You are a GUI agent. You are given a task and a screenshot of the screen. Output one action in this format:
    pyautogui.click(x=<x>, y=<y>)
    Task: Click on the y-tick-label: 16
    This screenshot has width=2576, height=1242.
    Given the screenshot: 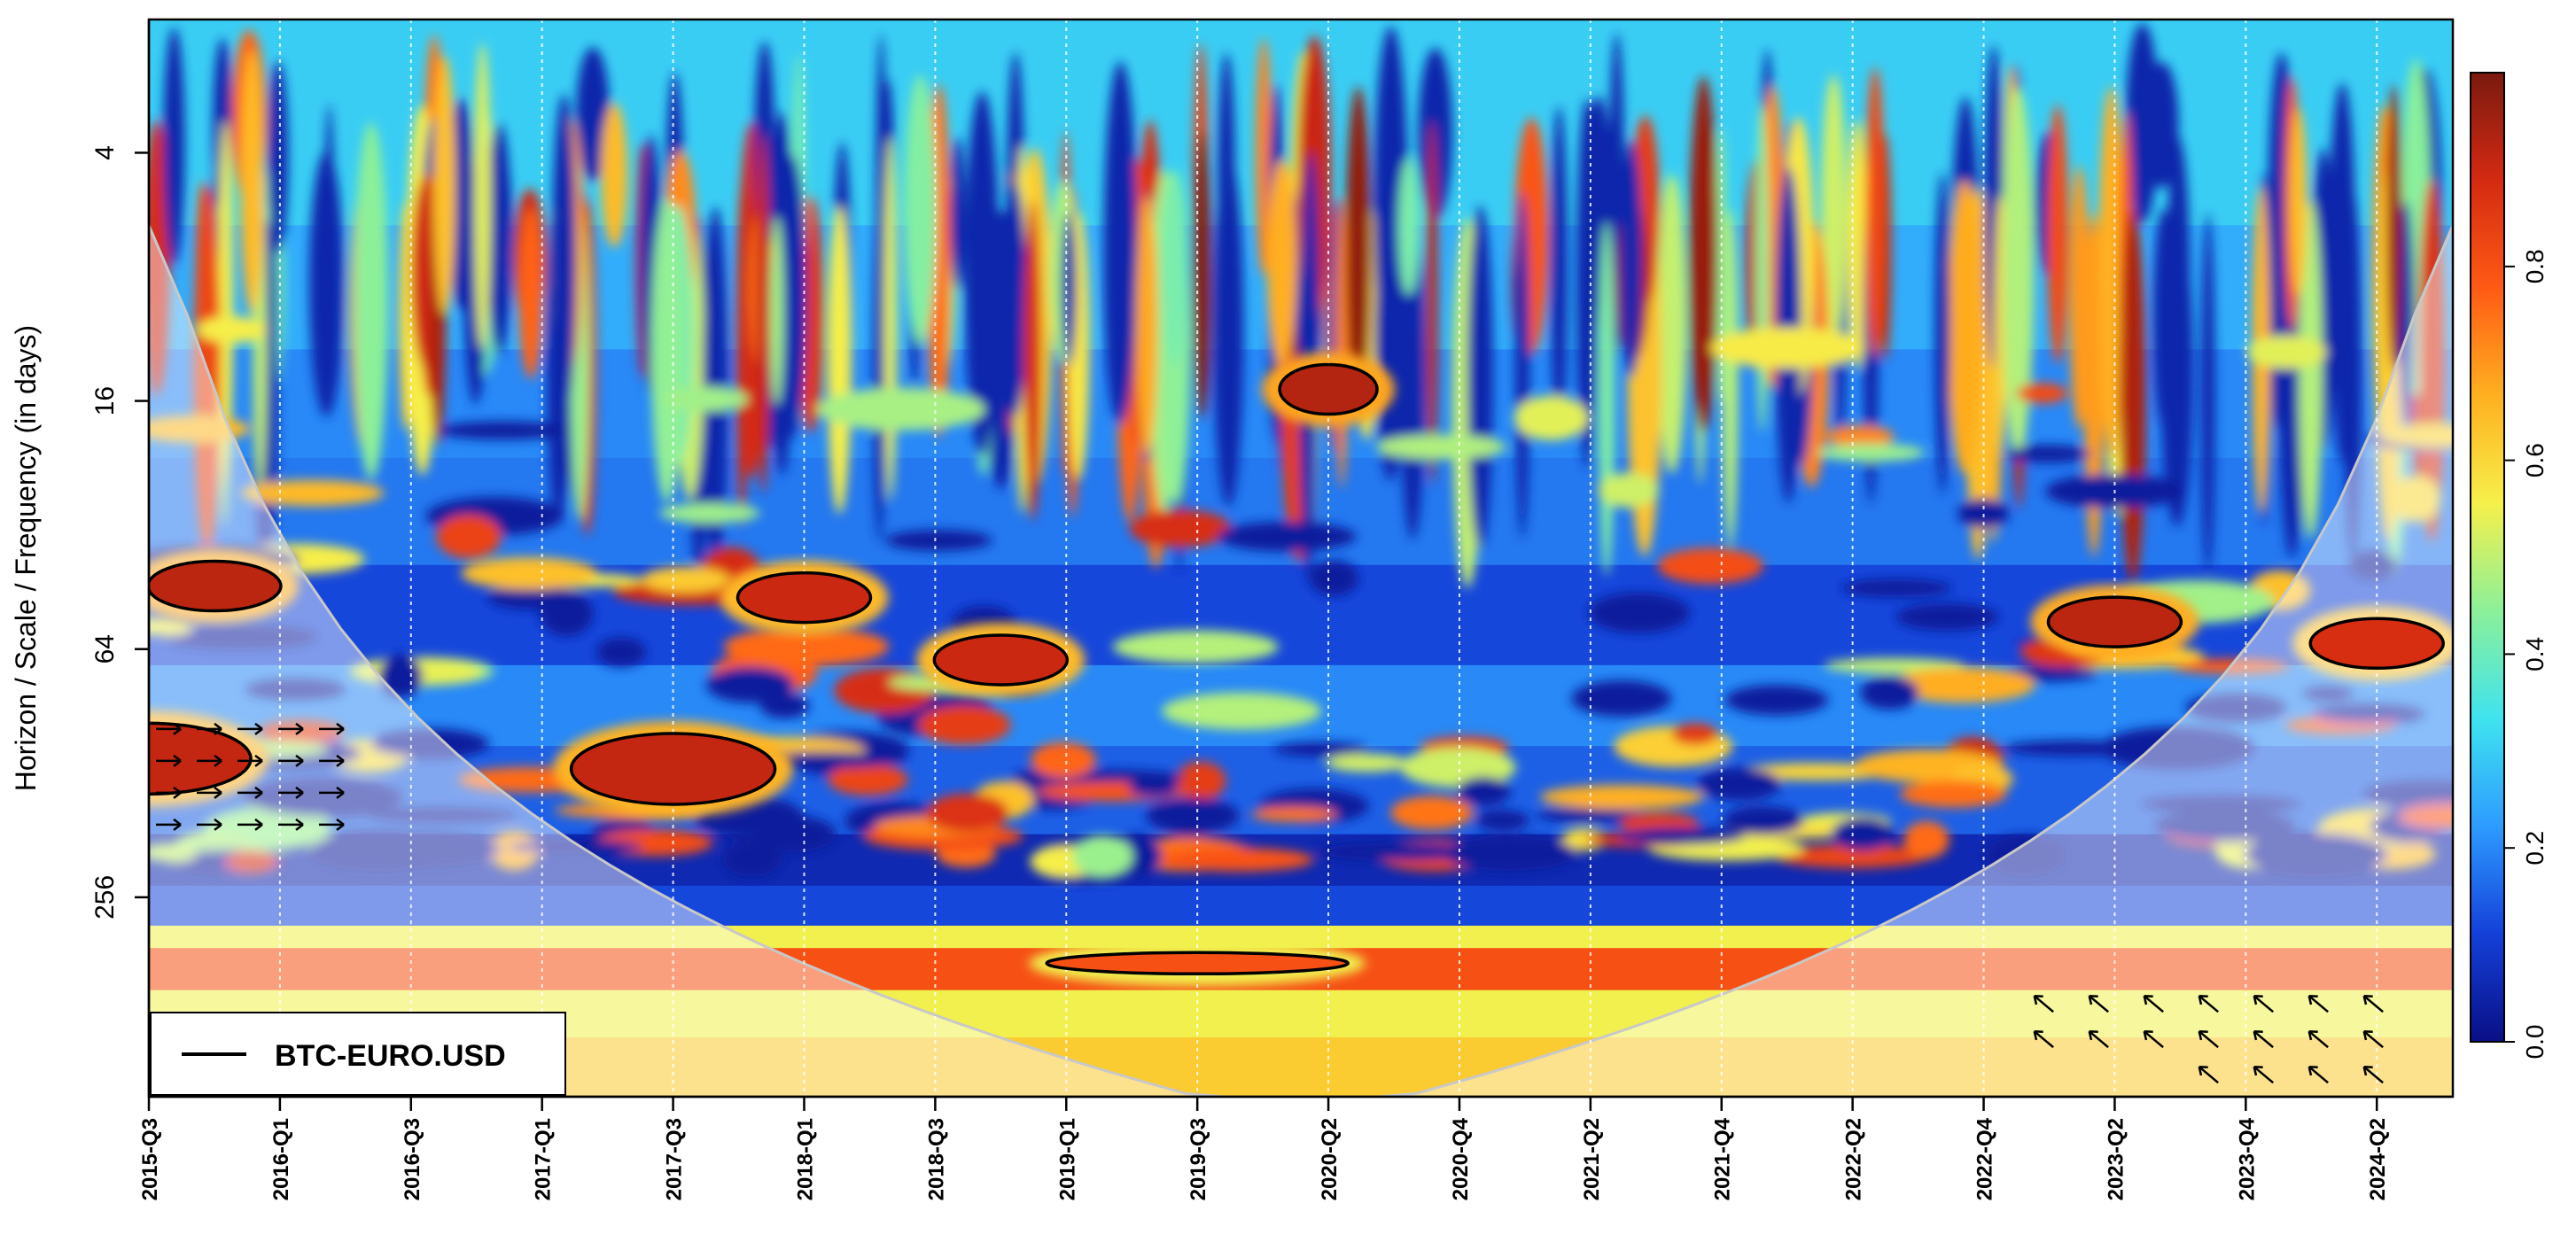 What is the action you would take?
    pyautogui.click(x=105, y=400)
    